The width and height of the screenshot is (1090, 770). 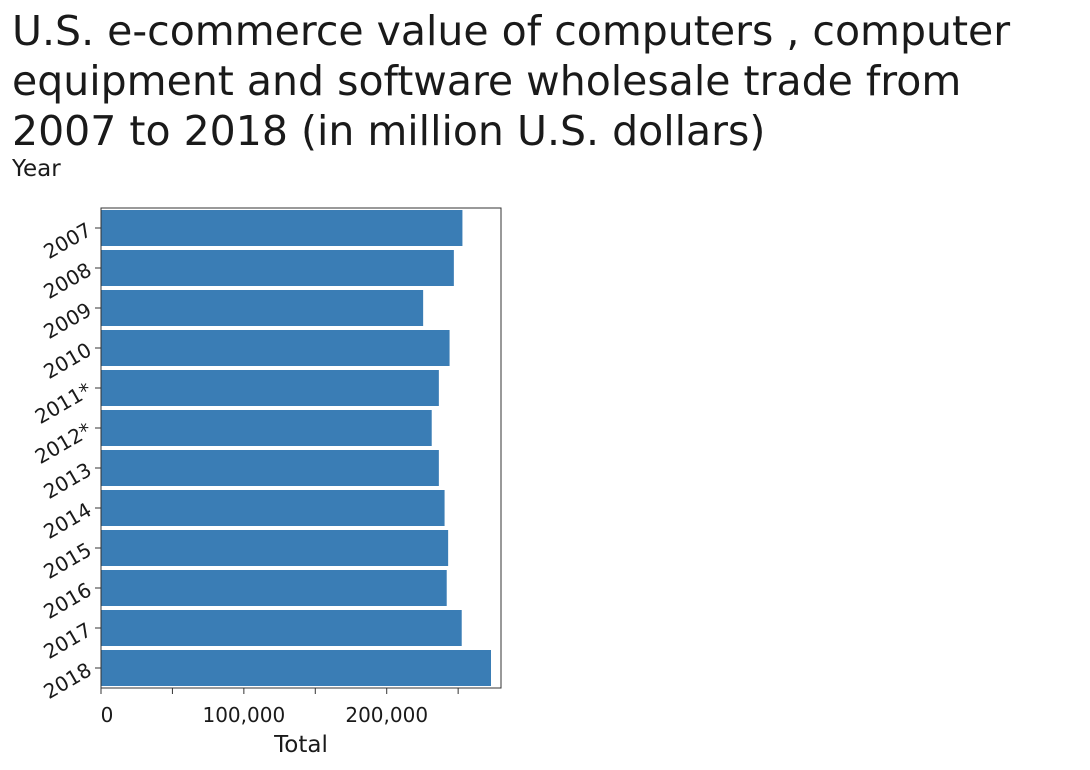 What do you see at coordinates (67, 241) in the screenshot?
I see `y-tick-label: 2007` at bounding box center [67, 241].